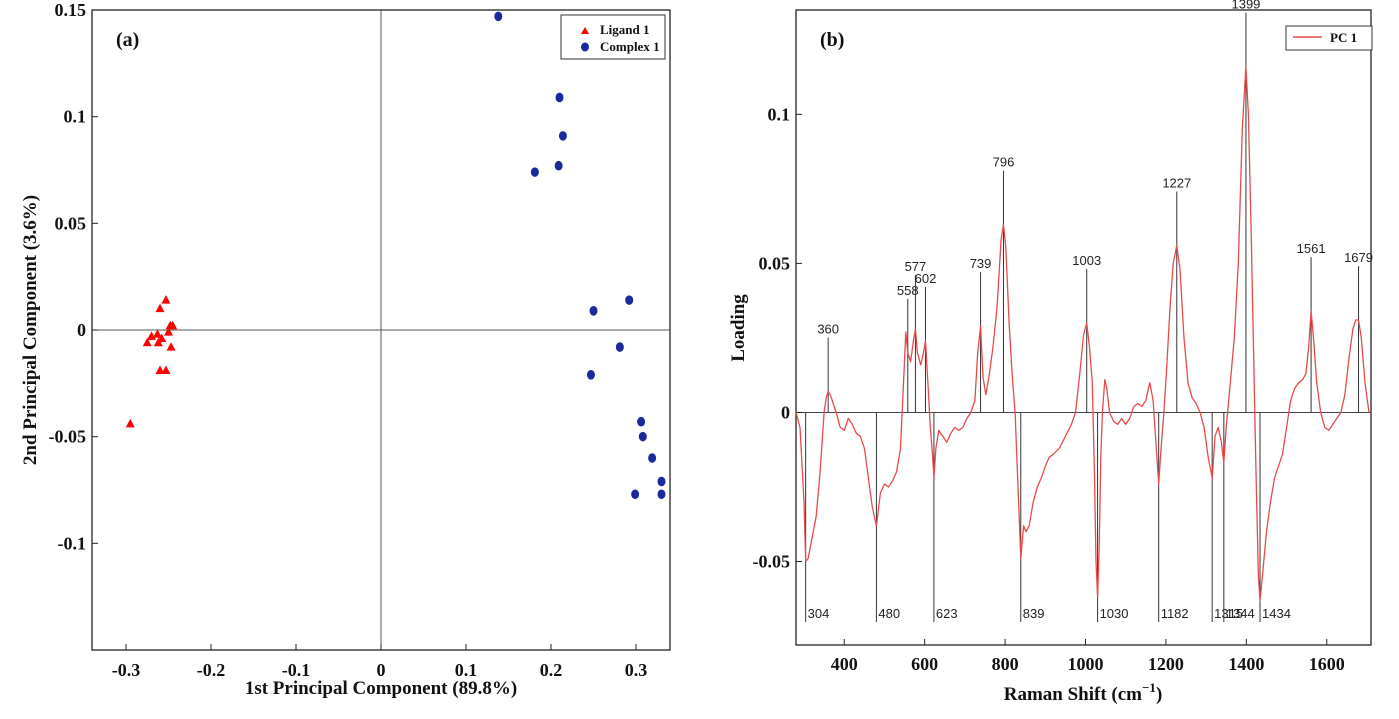  I want to click on legend-ligand-marker, so click(585, 30).